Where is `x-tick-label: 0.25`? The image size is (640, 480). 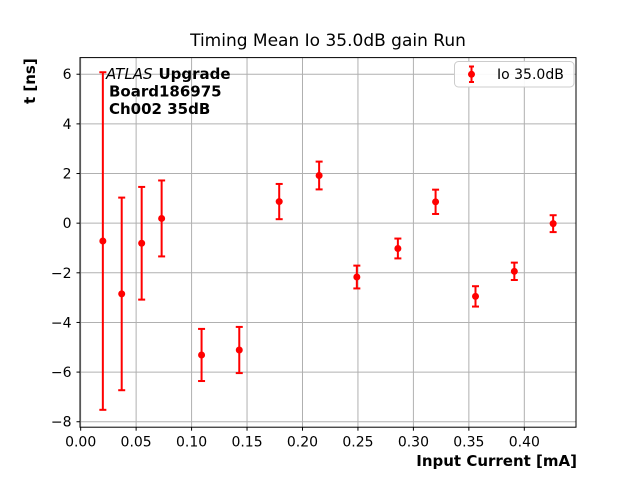
x-tick-label: 0.25 is located at coordinates (357, 443).